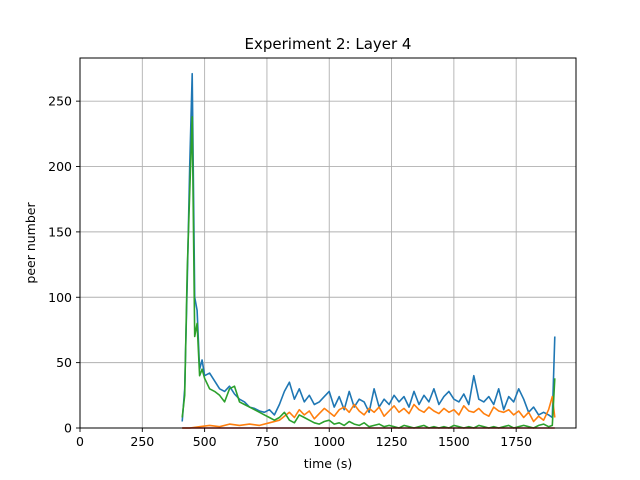 The image size is (640, 480). I want to click on y-tick-label: 50, so click(64, 362).